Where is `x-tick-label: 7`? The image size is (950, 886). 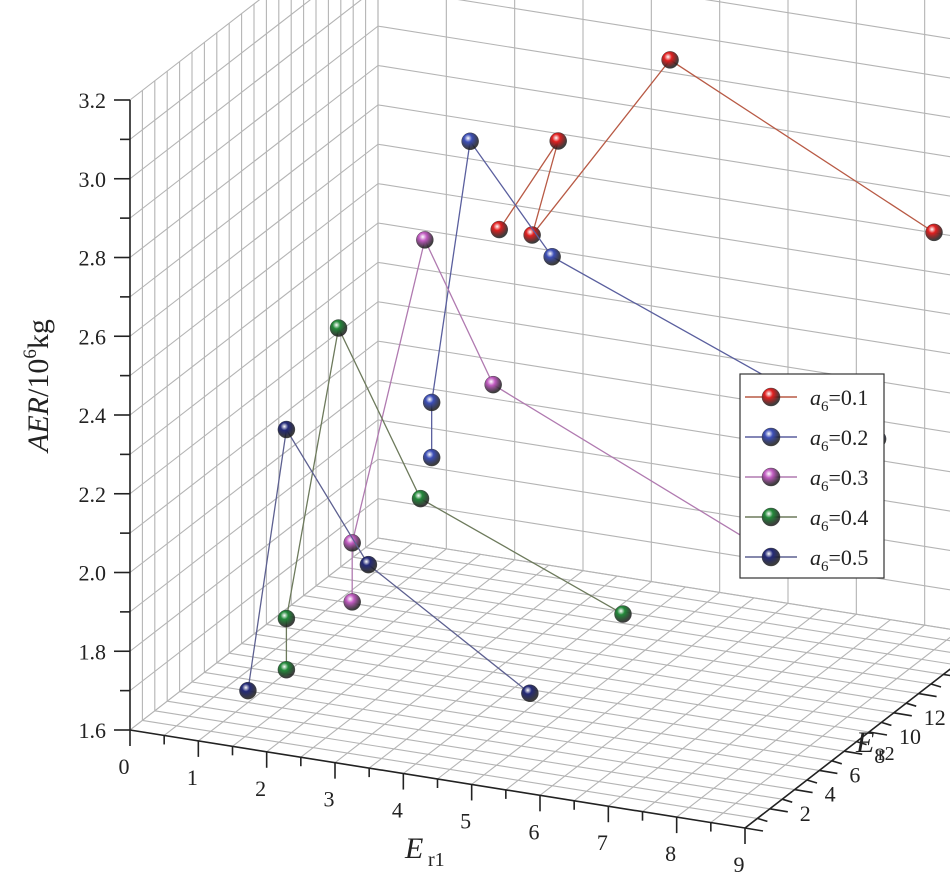
x-tick-label: 7 is located at coordinates (602, 842).